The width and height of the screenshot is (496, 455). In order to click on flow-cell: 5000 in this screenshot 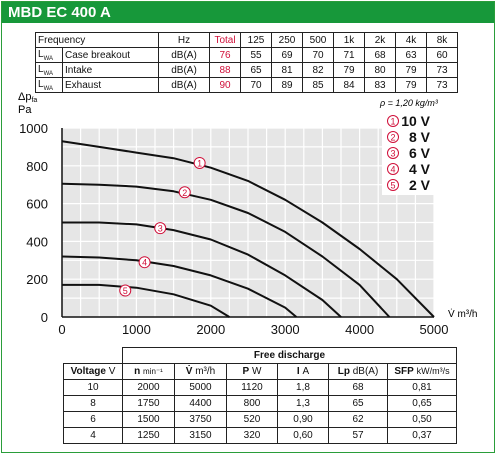, I will do `click(200, 387)`.